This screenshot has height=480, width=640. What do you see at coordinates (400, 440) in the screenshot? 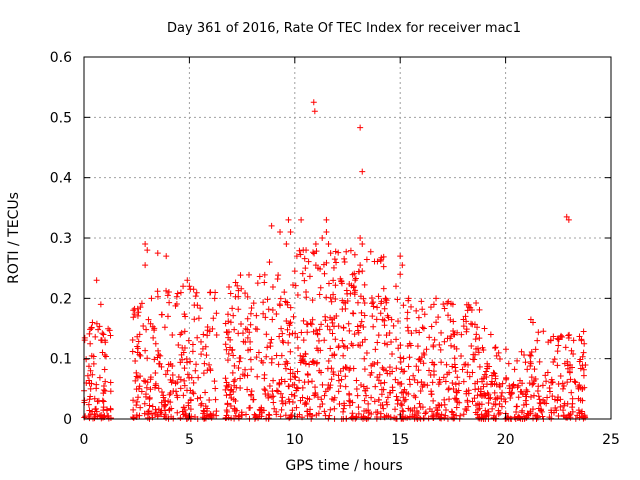
I see `x-tick-label: 15` at bounding box center [400, 440].